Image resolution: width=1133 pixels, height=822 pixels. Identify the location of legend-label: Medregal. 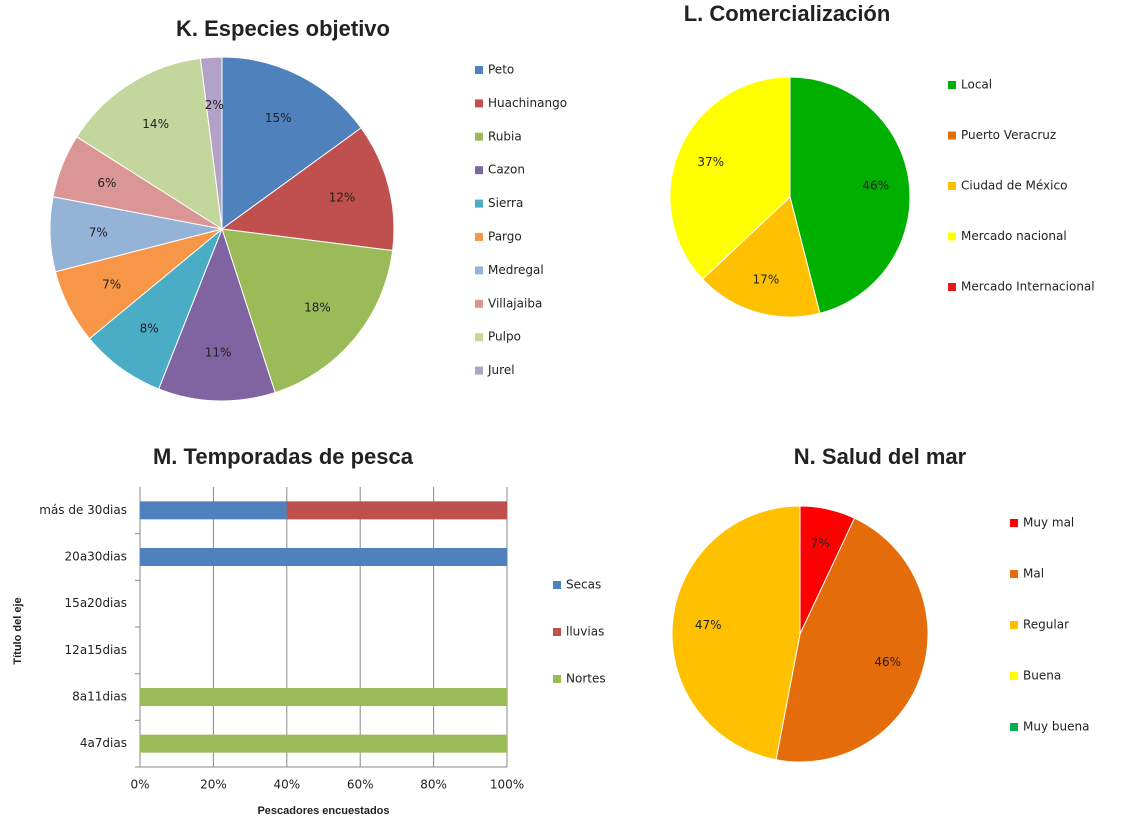
(516, 270).